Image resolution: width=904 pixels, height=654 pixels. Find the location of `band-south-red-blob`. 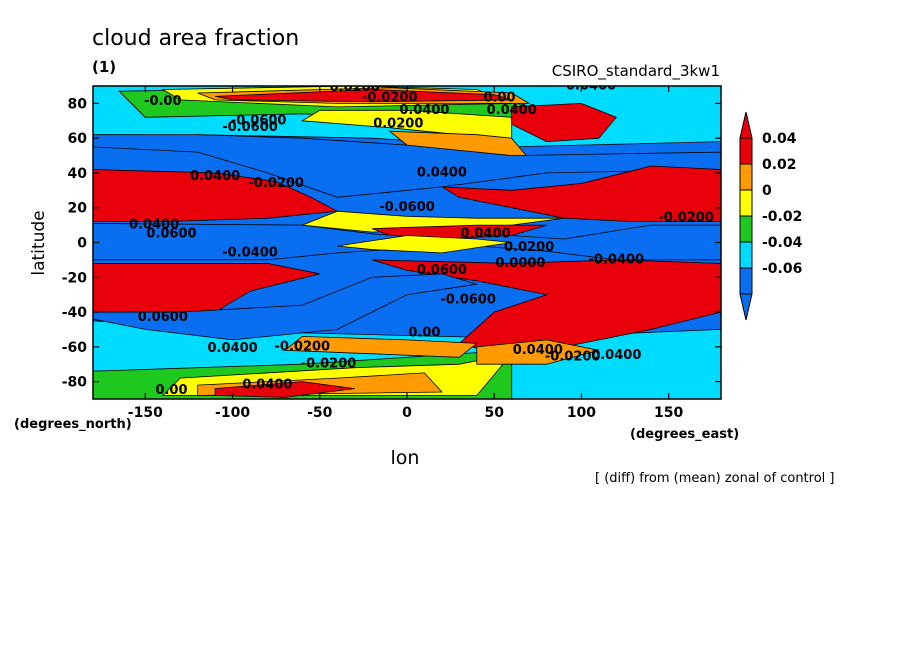

band-south-red-blob is located at coordinates (284, 389).